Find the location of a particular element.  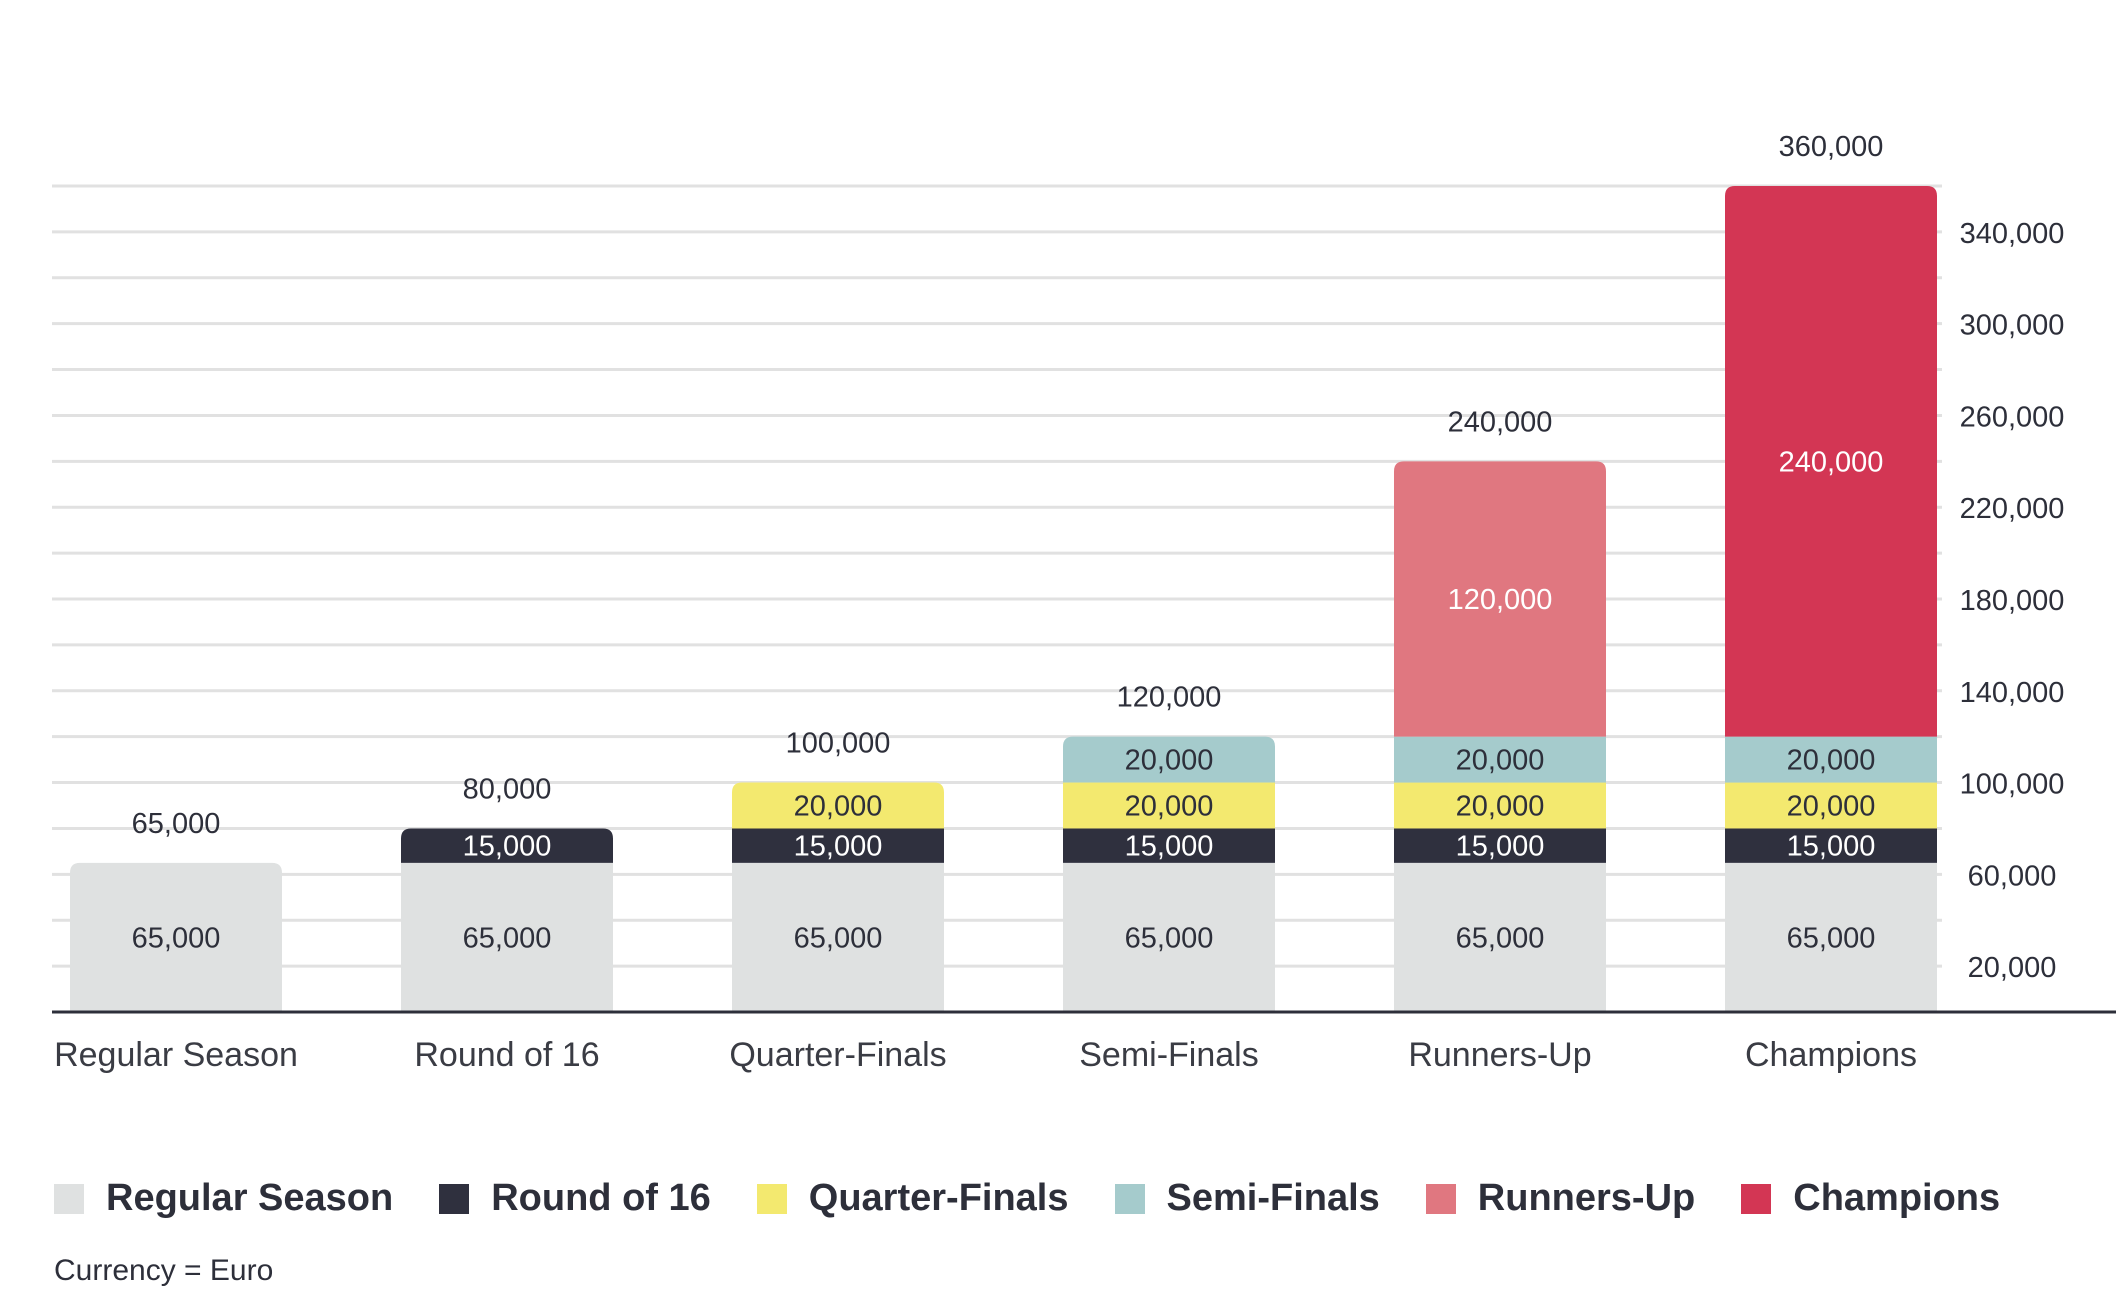

bar-value-label: 240,000 is located at coordinates (1831, 462).